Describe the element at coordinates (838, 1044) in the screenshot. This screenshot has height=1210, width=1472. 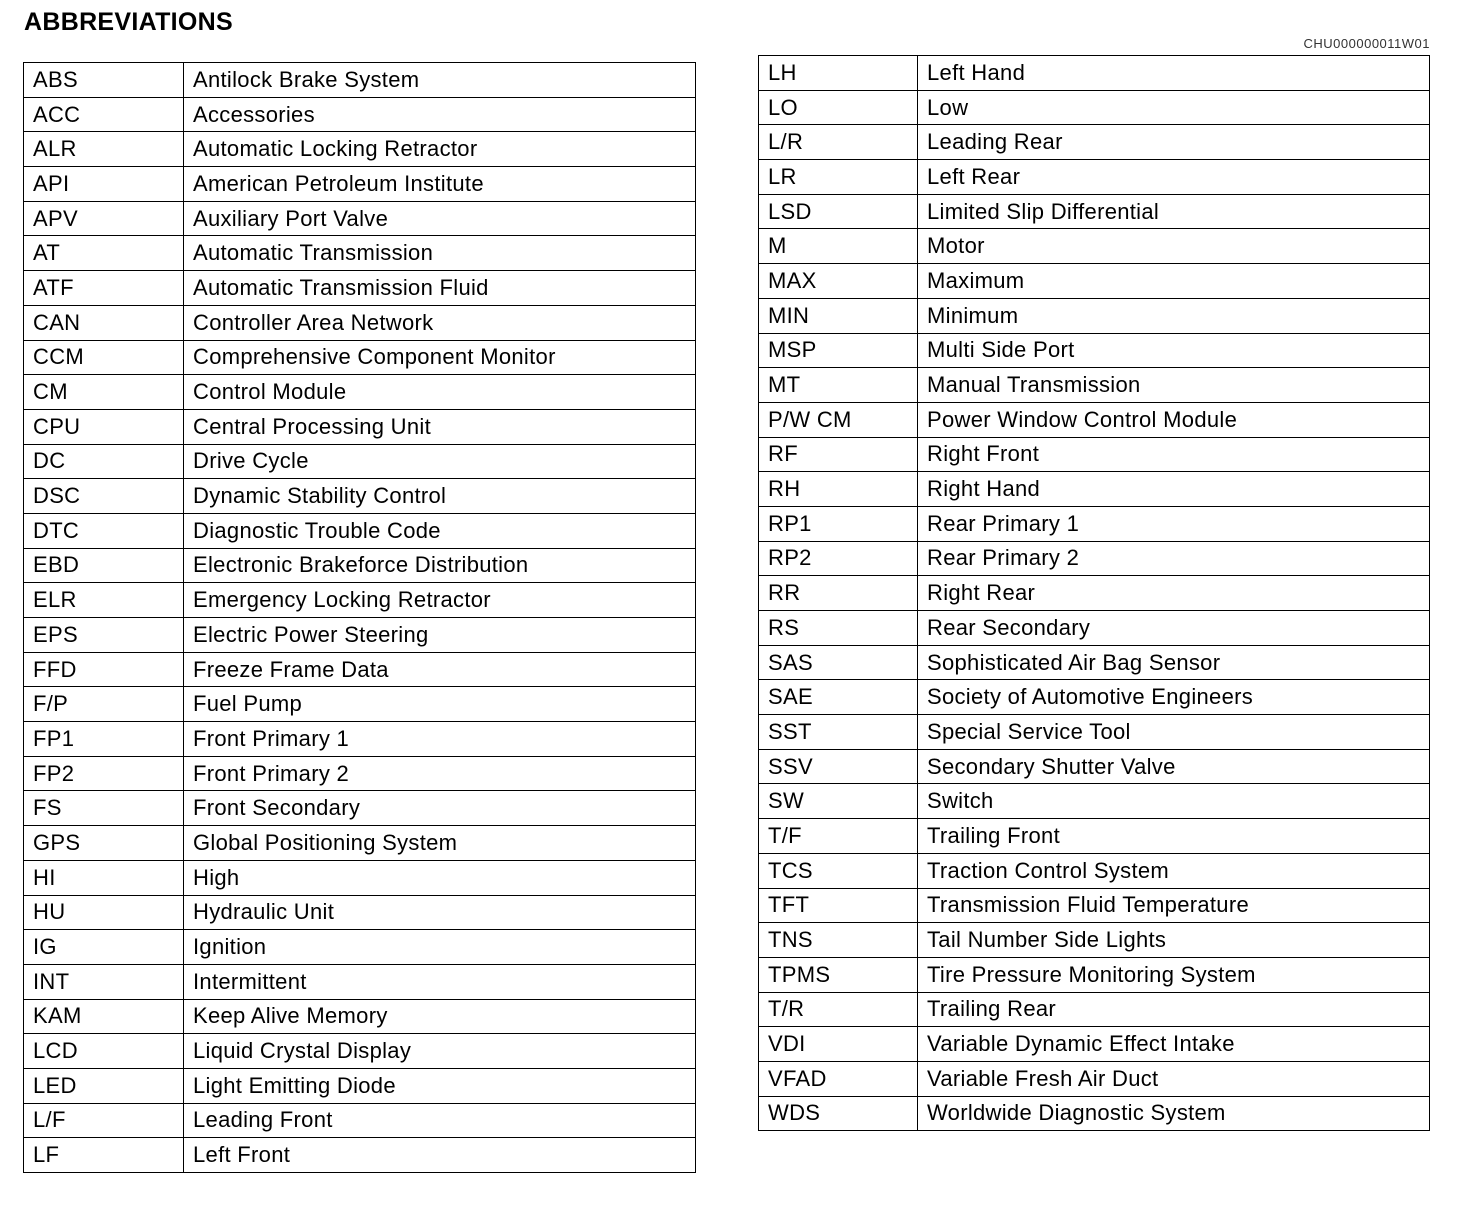
I see `abbreviation-cell: VDI` at that location.